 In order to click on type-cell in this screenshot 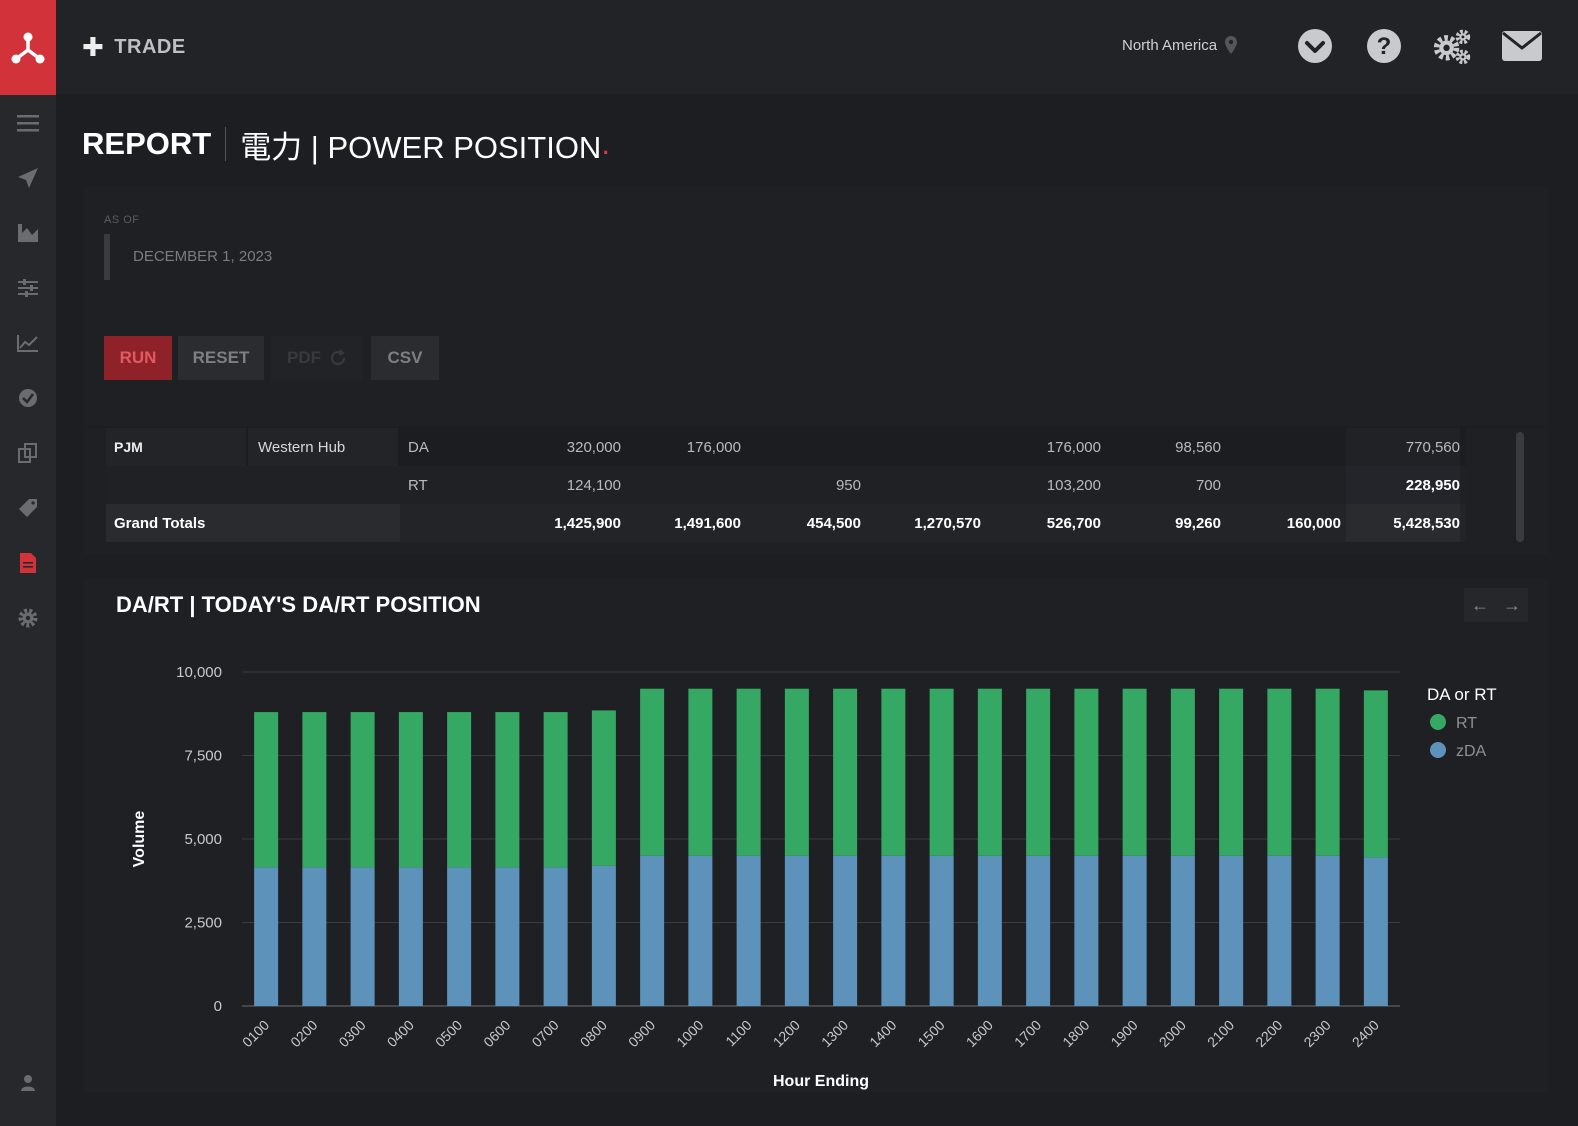, I will do `click(453, 523)`.